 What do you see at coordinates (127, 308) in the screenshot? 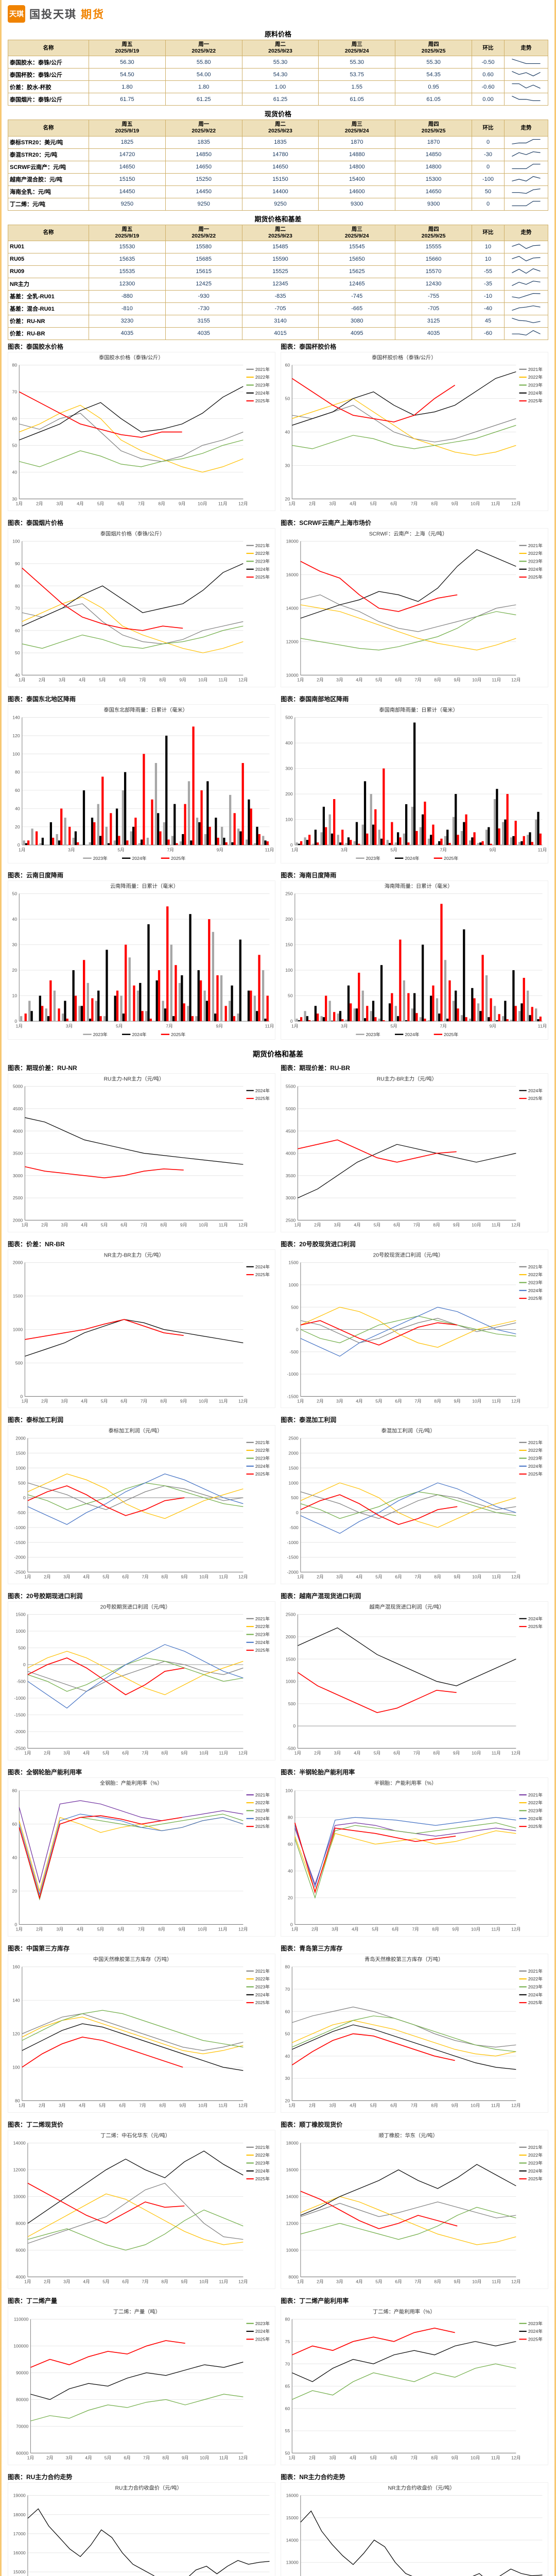
I see `cell-value: -810` at bounding box center [127, 308].